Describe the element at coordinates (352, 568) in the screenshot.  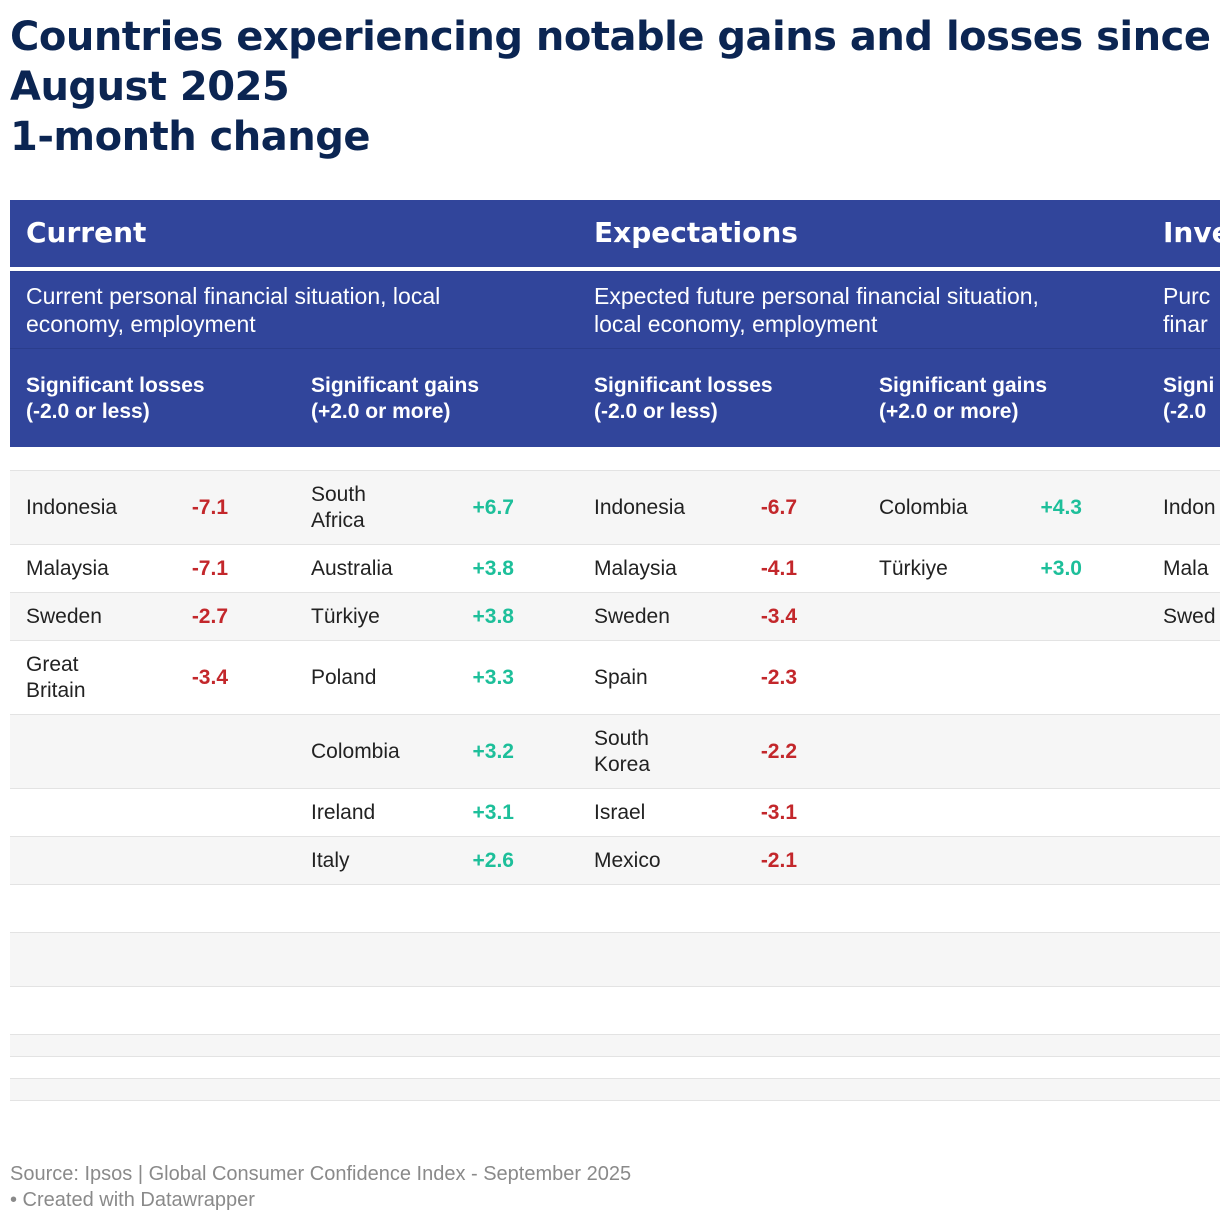
I see `country-name: Australia` at that location.